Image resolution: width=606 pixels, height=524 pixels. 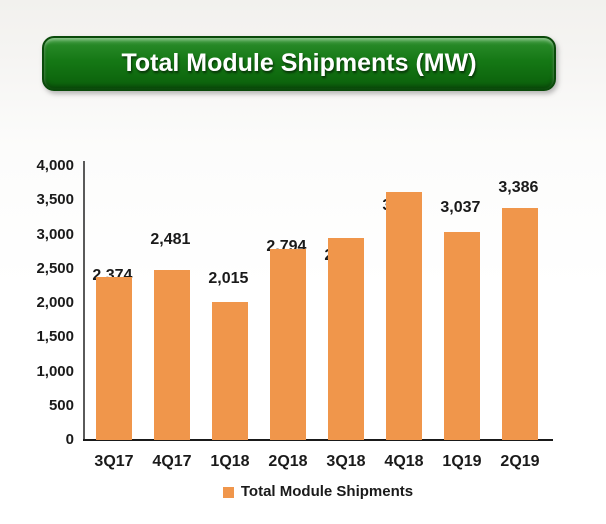 I want to click on legend-marker-square, so click(x=228, y=492).